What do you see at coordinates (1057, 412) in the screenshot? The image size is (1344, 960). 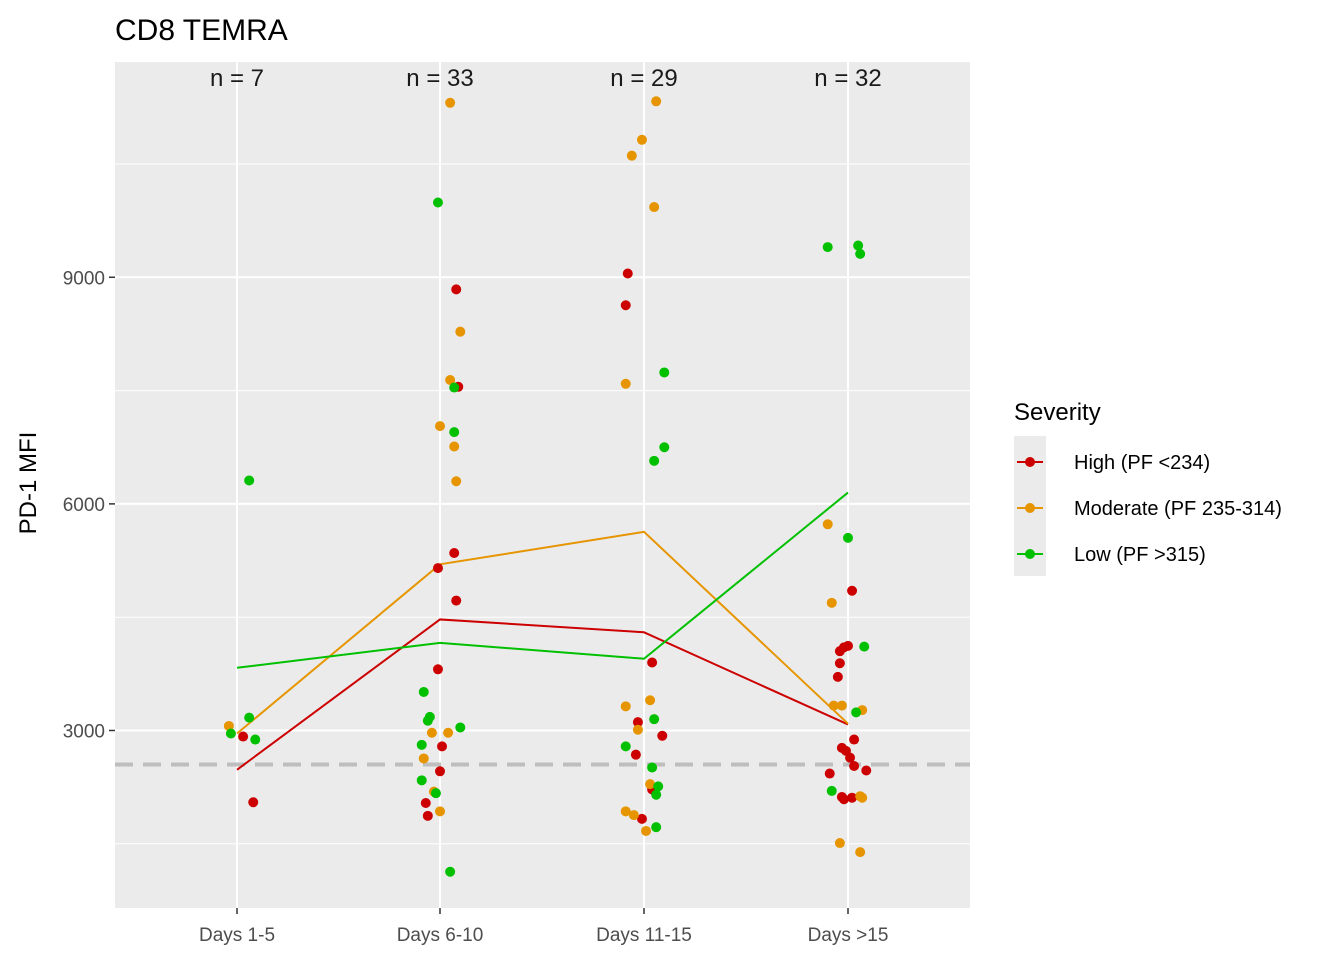 I see `legend-title: Severity` at bounding box center [1057, 412].